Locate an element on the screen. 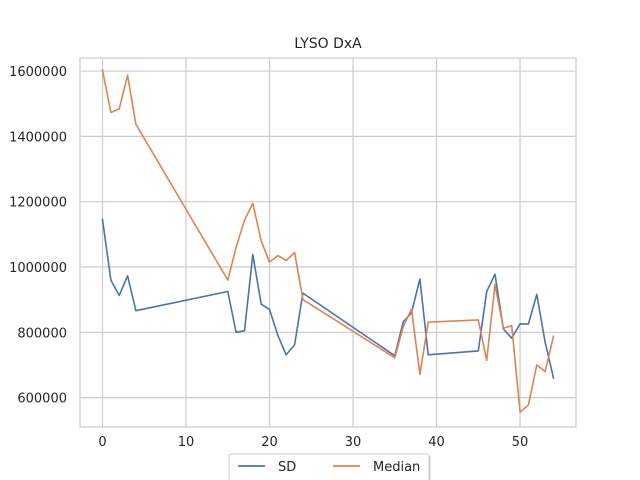 Image resolution: width=640 pixels, height=480 pixels. x-tick-label: 30 is located at coordinates (353, 442).